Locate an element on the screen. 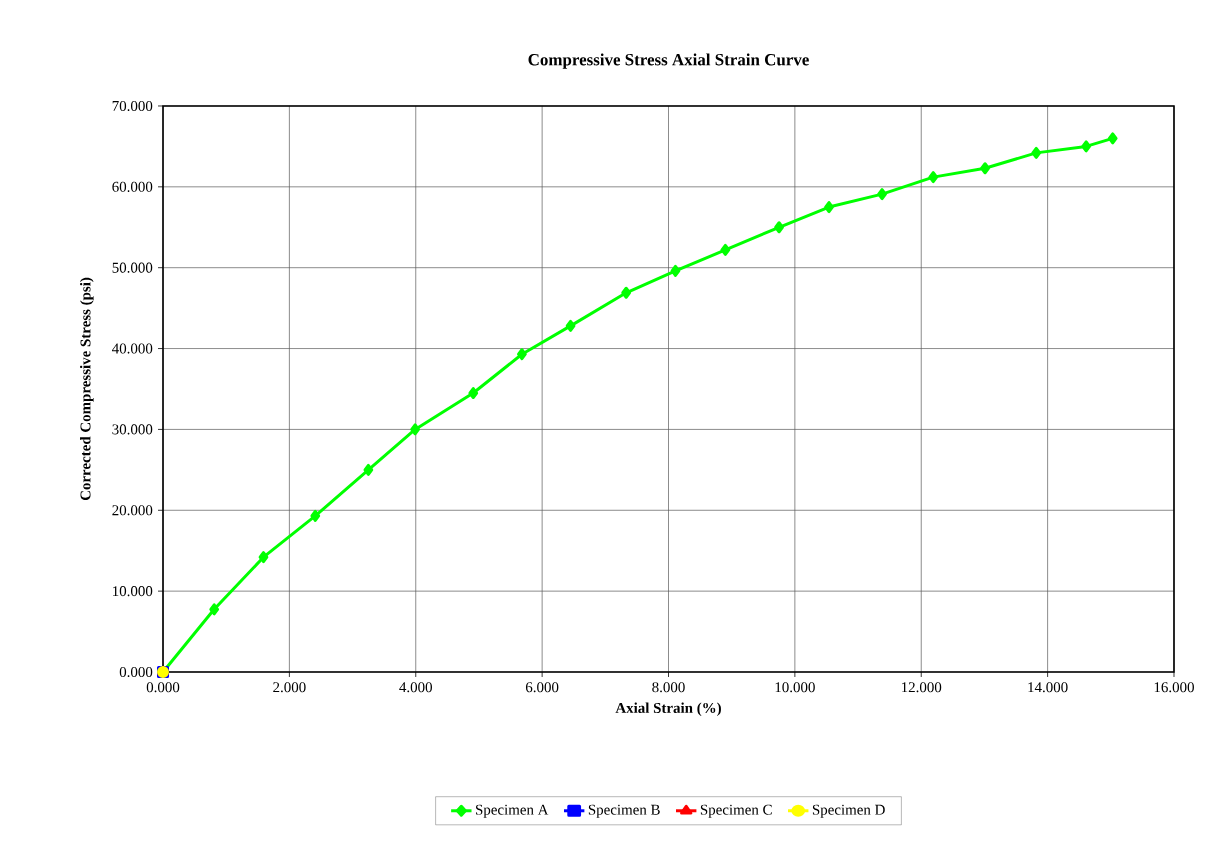 The width and height of the screenshot is (1225, 857). y-tick-label: 0.000 is located at coordinates (136, 672).